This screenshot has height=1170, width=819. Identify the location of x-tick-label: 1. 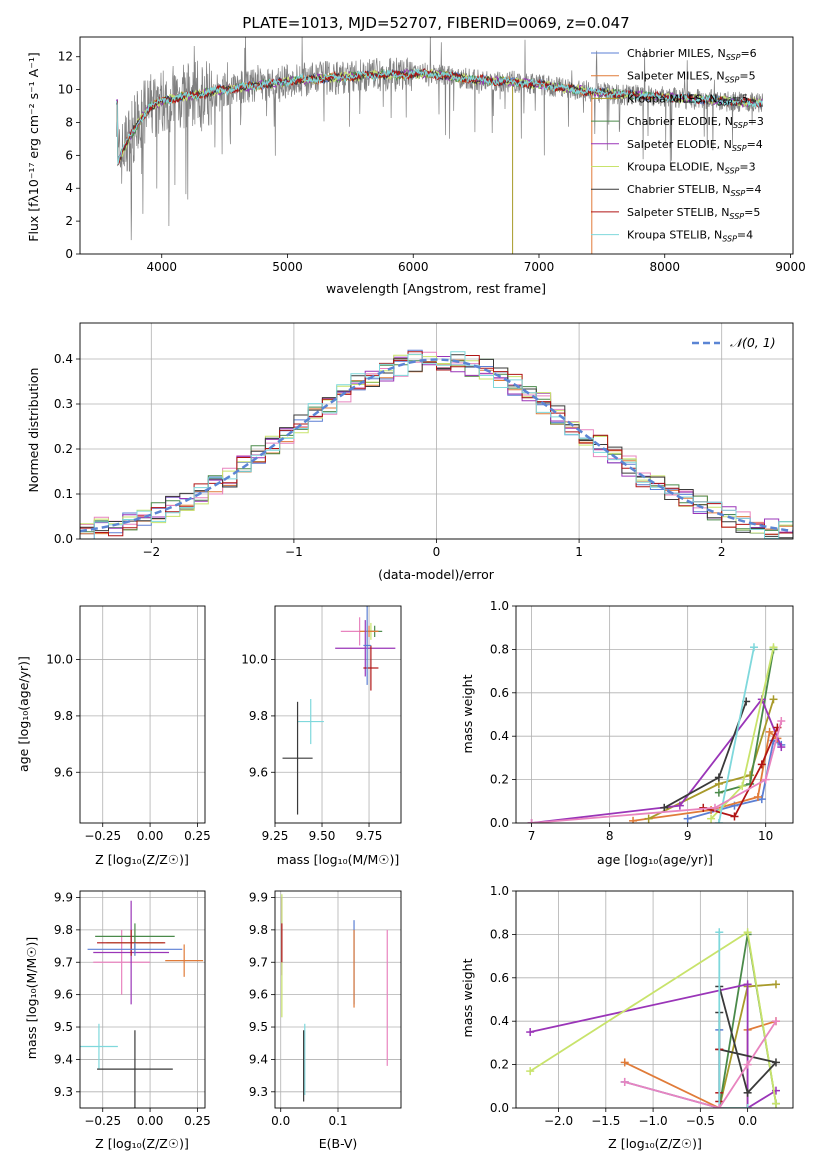
(579, 552).